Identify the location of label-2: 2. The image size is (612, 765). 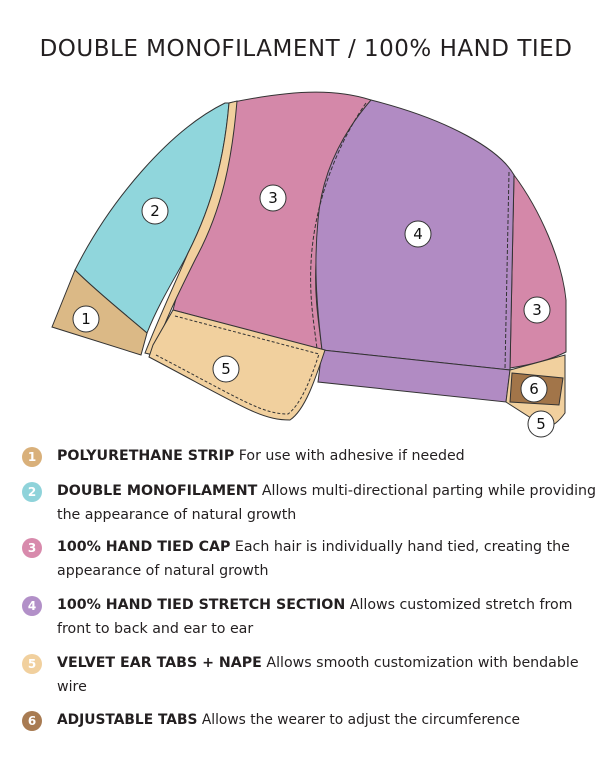
(155, 211).